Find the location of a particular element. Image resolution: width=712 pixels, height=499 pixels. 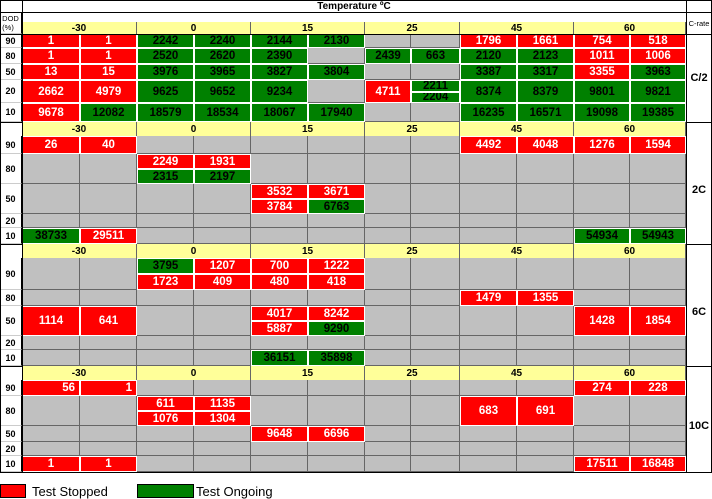

test-ongoing-cell: 17940 is located at coordinates (336, 112).